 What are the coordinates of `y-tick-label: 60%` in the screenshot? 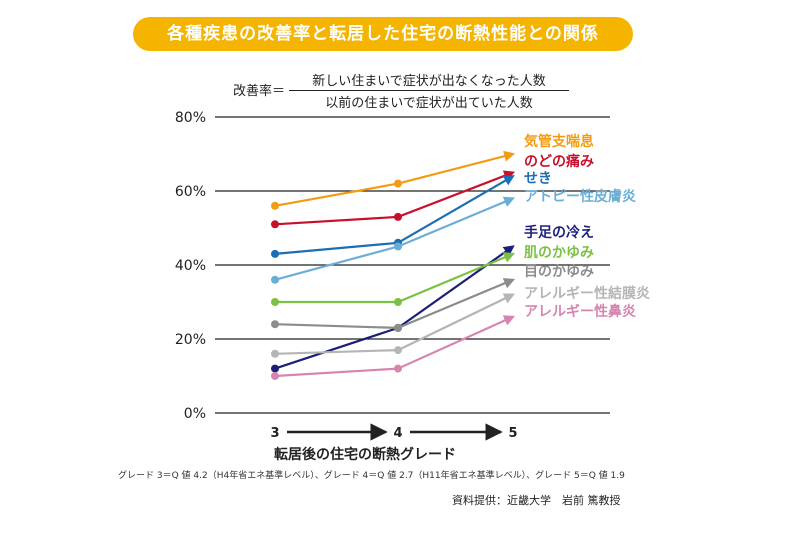 It's located at (190, 192).